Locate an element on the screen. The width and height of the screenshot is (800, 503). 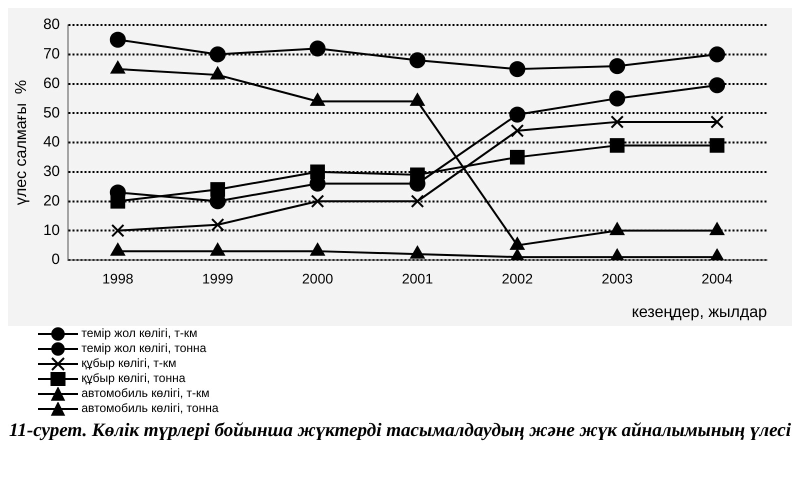
text: 11-сурет. Көлік түрлері бойынша жүктерді тасымалдаудың және жүк айналымының үлесі is located at coordinates (400, 431).